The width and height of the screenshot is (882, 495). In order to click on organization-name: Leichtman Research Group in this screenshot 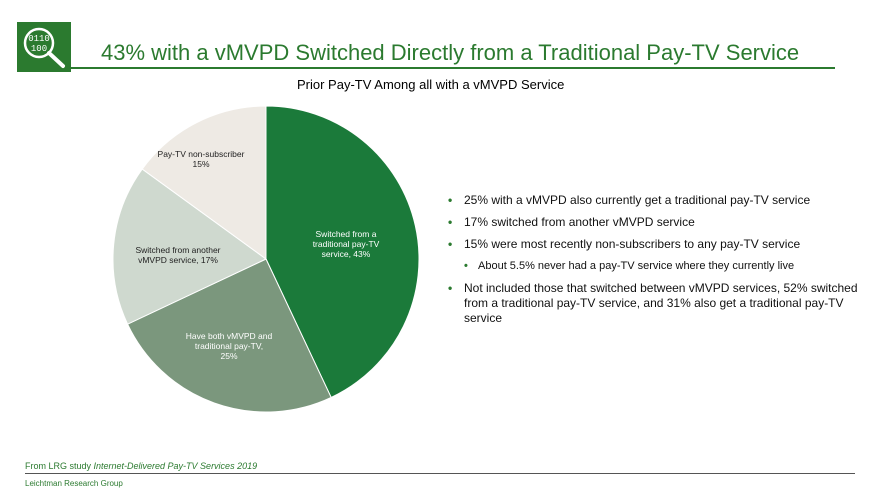, I will do `click(74, 483)`.